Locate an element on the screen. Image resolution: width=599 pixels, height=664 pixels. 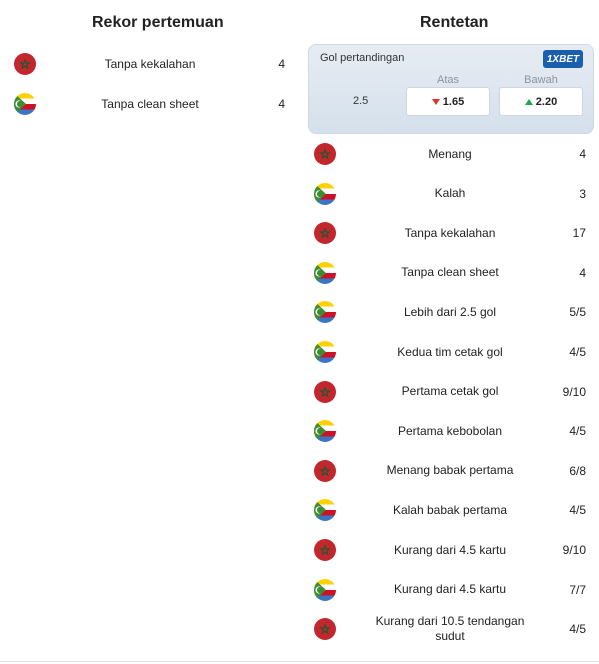
streak-row: Kedua tim cetak gol 4/5 is located at coordinates (449, 352).